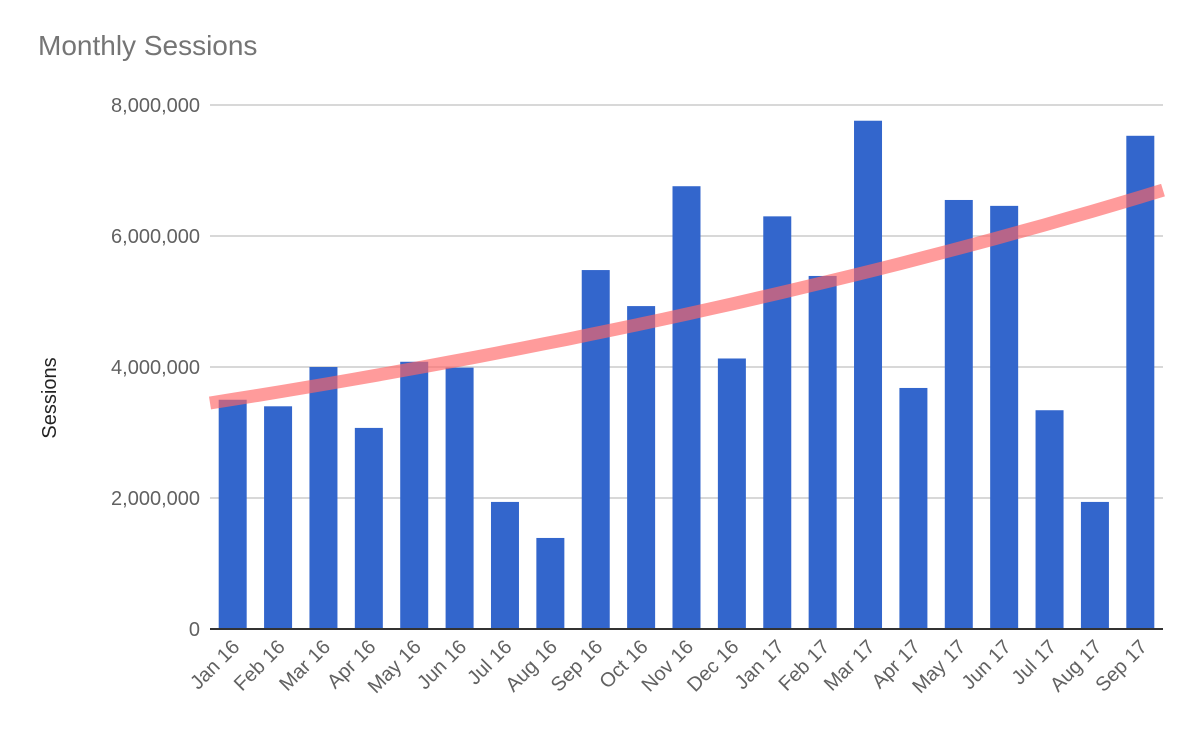  What do you see at coordinates (305, 666) in the screenshot?
I see `x-tick-label: Mar 16` at bounding box center [305, 666].